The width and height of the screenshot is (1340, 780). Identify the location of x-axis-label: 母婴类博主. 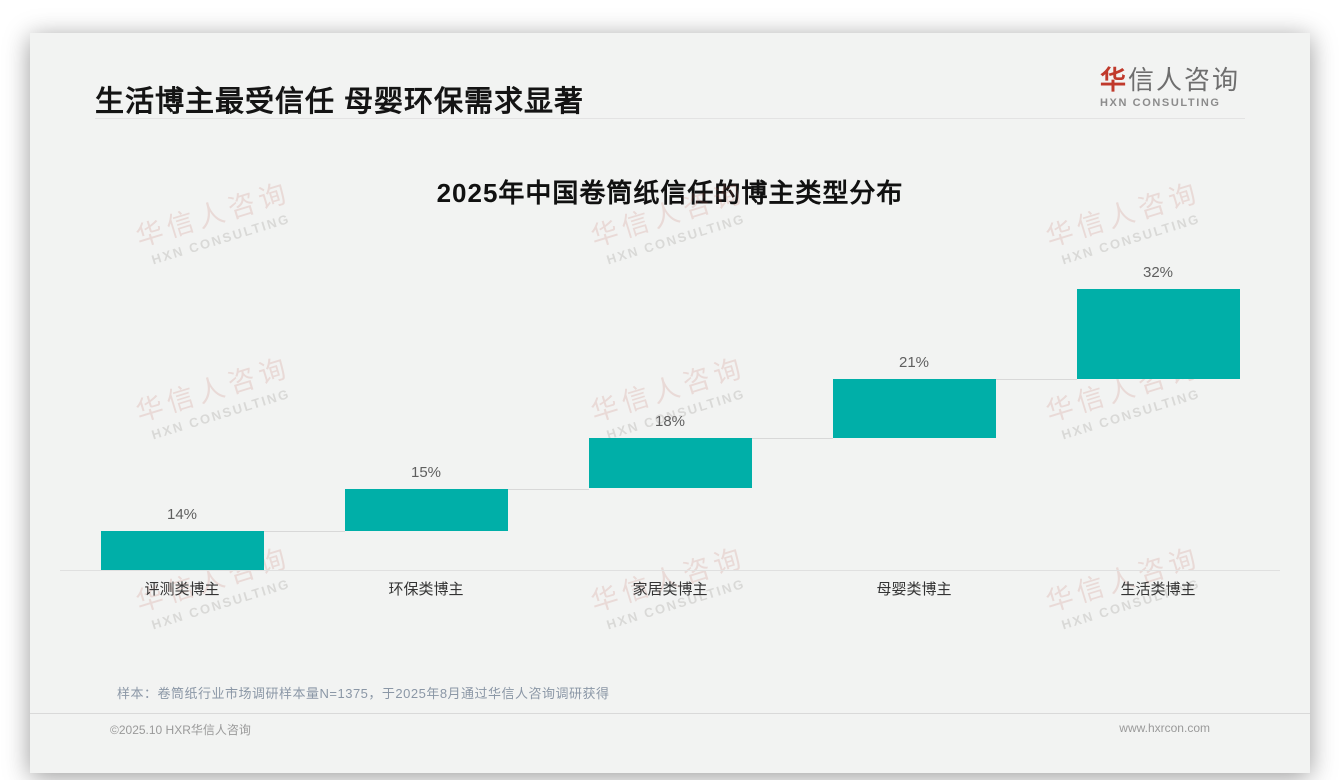
(914, 589).